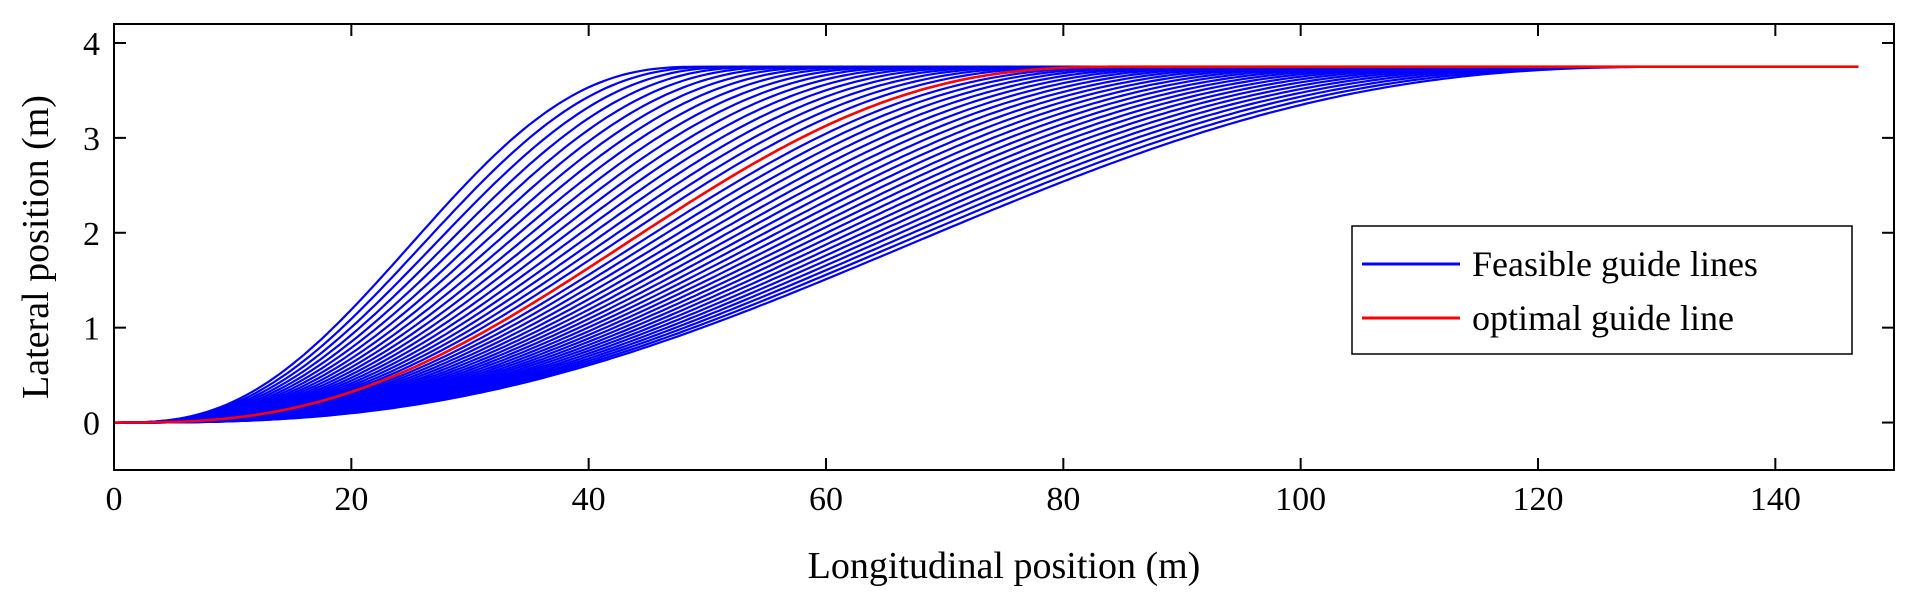  I want to click on legend-label-feasible: Feasible guide lines, so click(1615, 264).